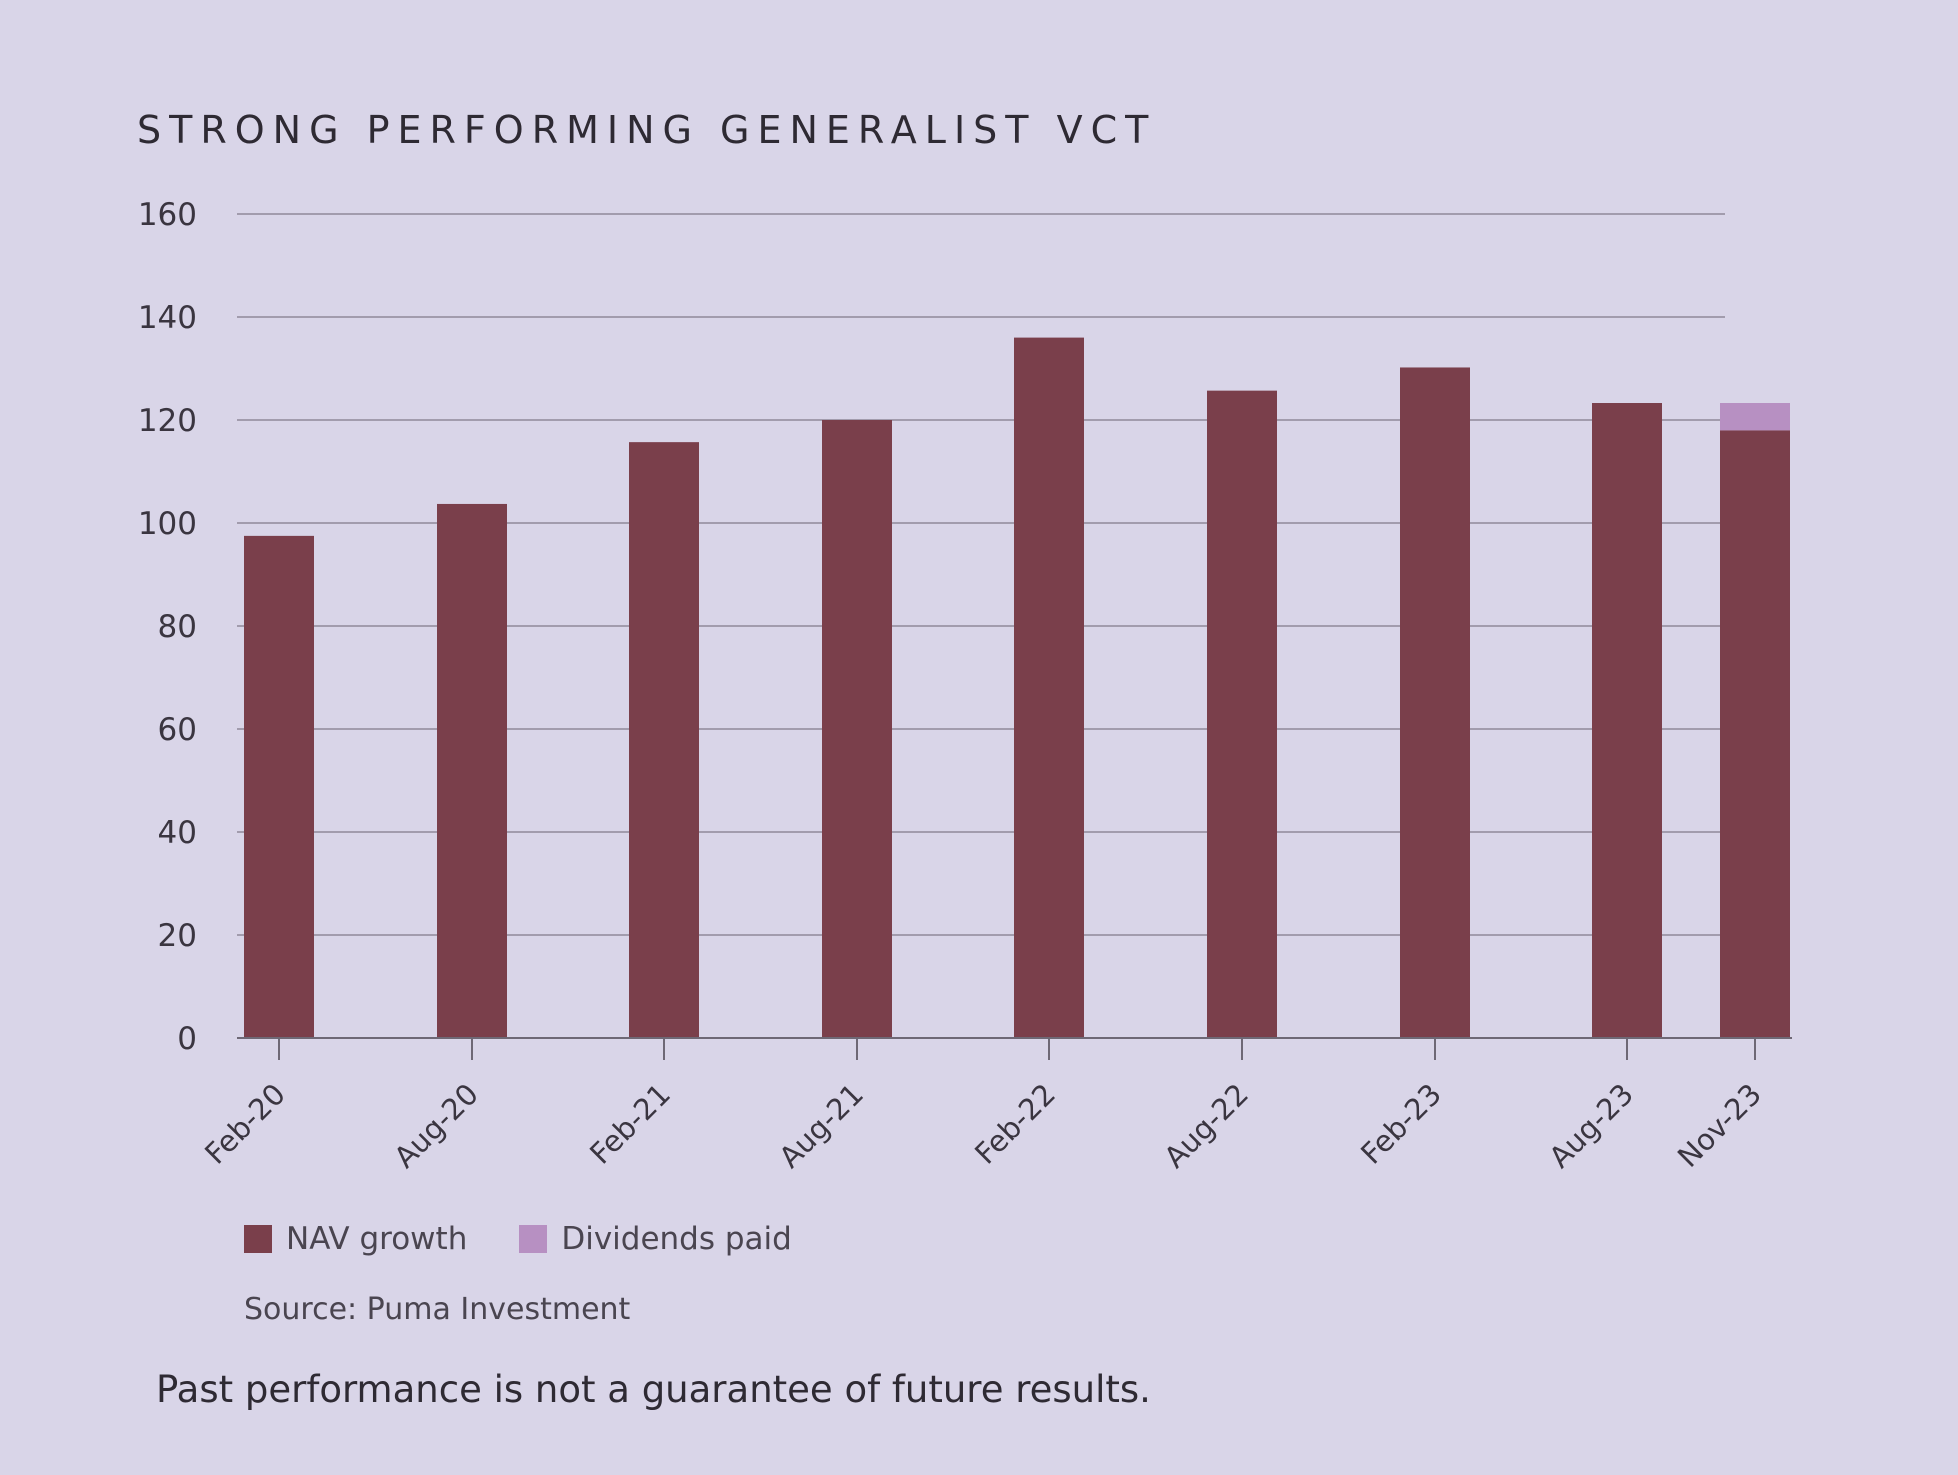 The image size is (1958, 1475). I want to click on legend-entry-dividends-paid: Dividends paid, so click(655, 1239).